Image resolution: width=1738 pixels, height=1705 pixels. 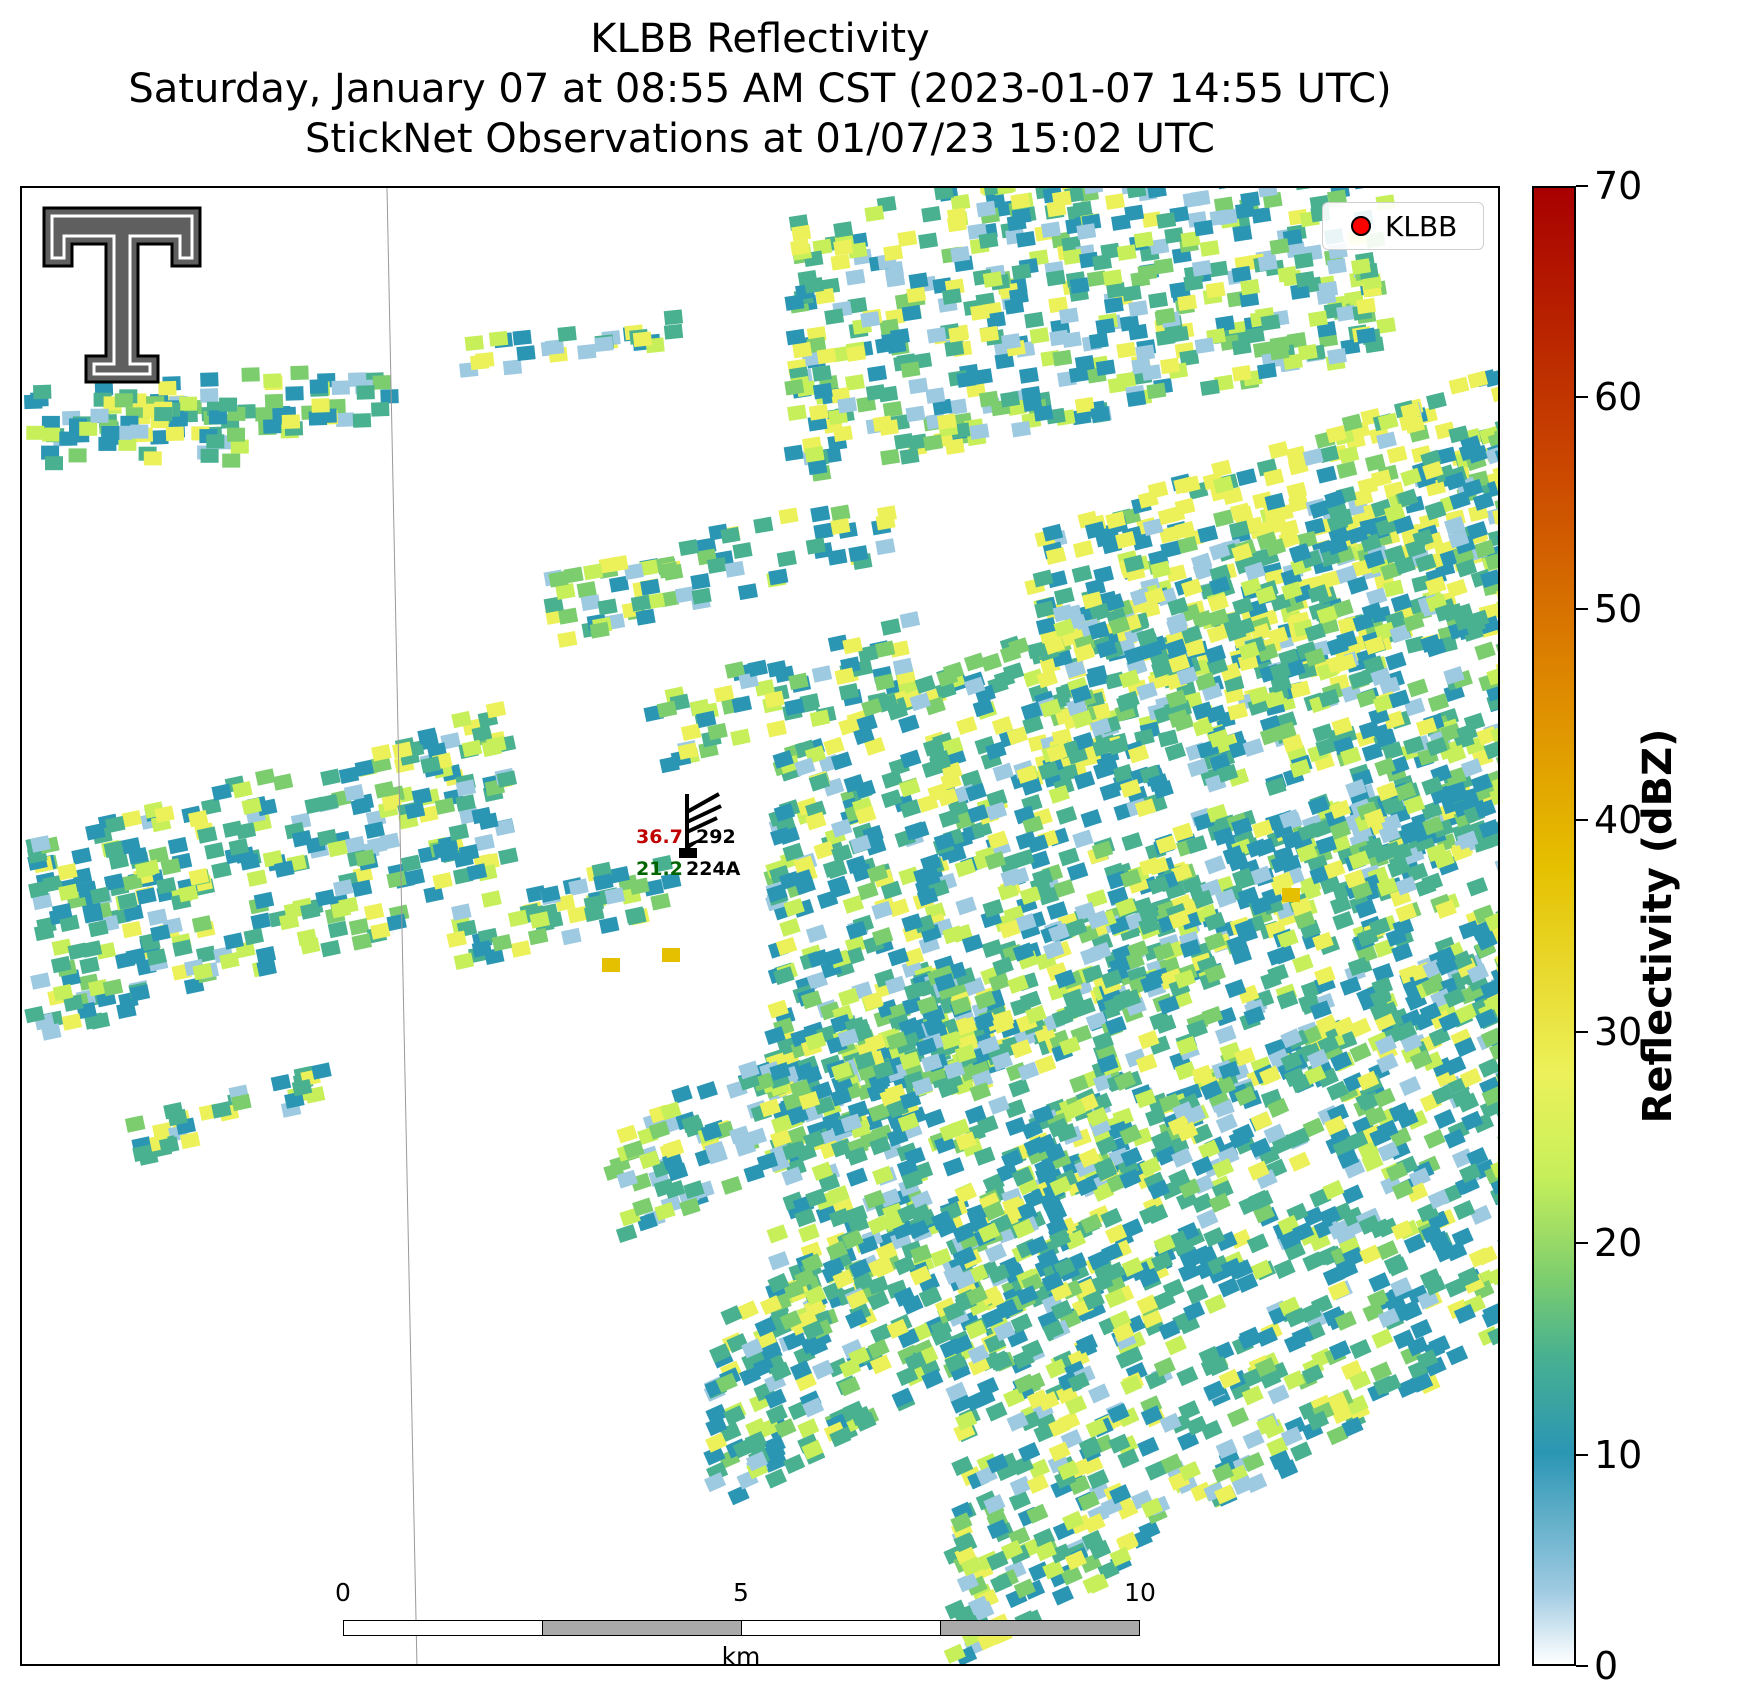 I want to click on scale-bar: 0 5 10 km, so click(x=745, y=1621).